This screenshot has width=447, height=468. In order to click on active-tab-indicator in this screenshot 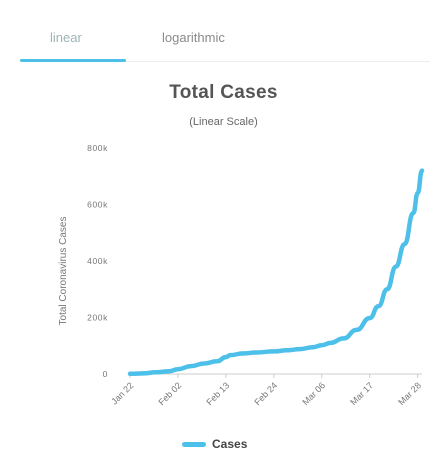, I will do `click(73, 60)`.